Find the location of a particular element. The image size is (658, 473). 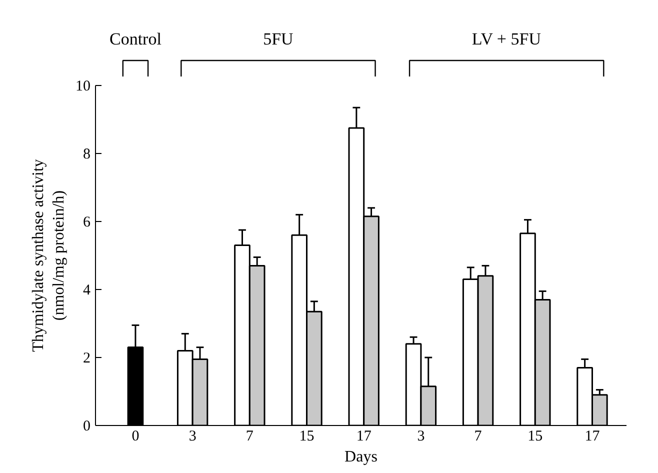

y-axis-title: Thymidylate synthase activity (nmol/mg protein/h) is located at coordinates (49, 255).